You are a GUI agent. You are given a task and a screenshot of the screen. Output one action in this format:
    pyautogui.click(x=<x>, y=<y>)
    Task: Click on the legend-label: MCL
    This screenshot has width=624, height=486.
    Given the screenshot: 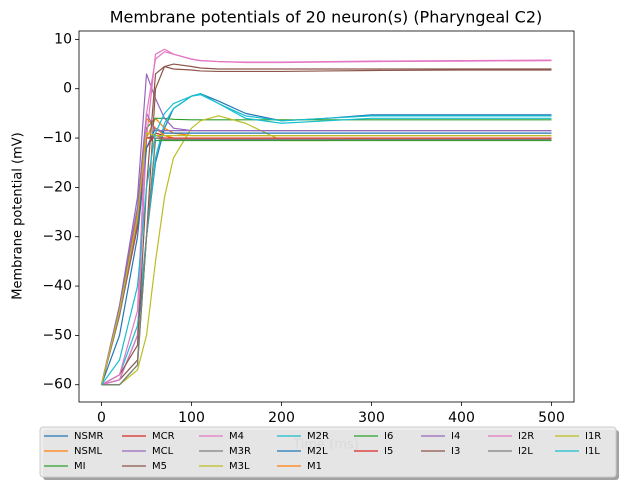 What is the action you would take?
    pyautogui.click(x=163, y=451)
    